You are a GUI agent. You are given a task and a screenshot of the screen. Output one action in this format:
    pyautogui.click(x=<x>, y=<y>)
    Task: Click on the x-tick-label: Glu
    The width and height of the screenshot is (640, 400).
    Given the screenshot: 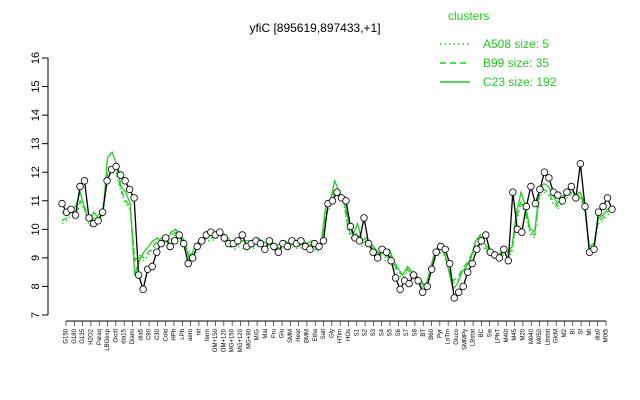 What is the action you would take?
    pyautogui.click(x=283, y=333)
    